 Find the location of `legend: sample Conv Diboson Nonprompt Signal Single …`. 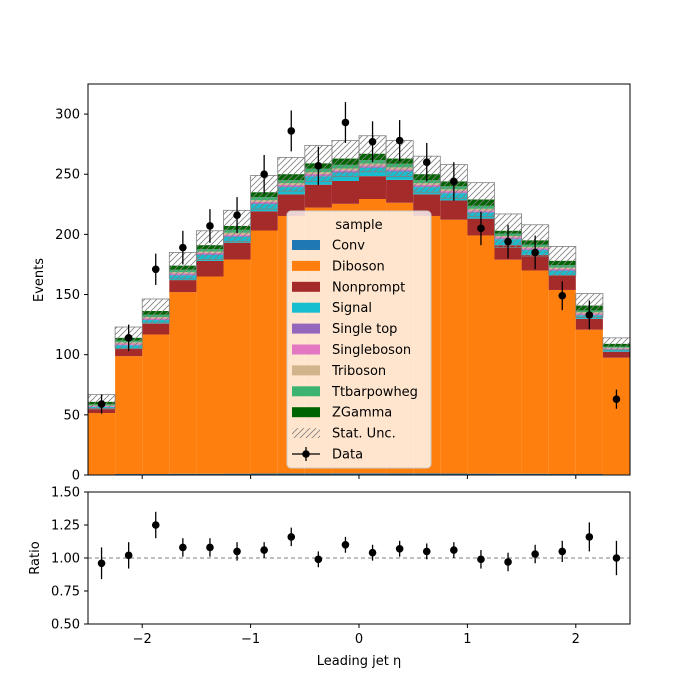

legend: sample Conv Diboson Nonprompt Signal Single … is located at coordinates (359, 339).